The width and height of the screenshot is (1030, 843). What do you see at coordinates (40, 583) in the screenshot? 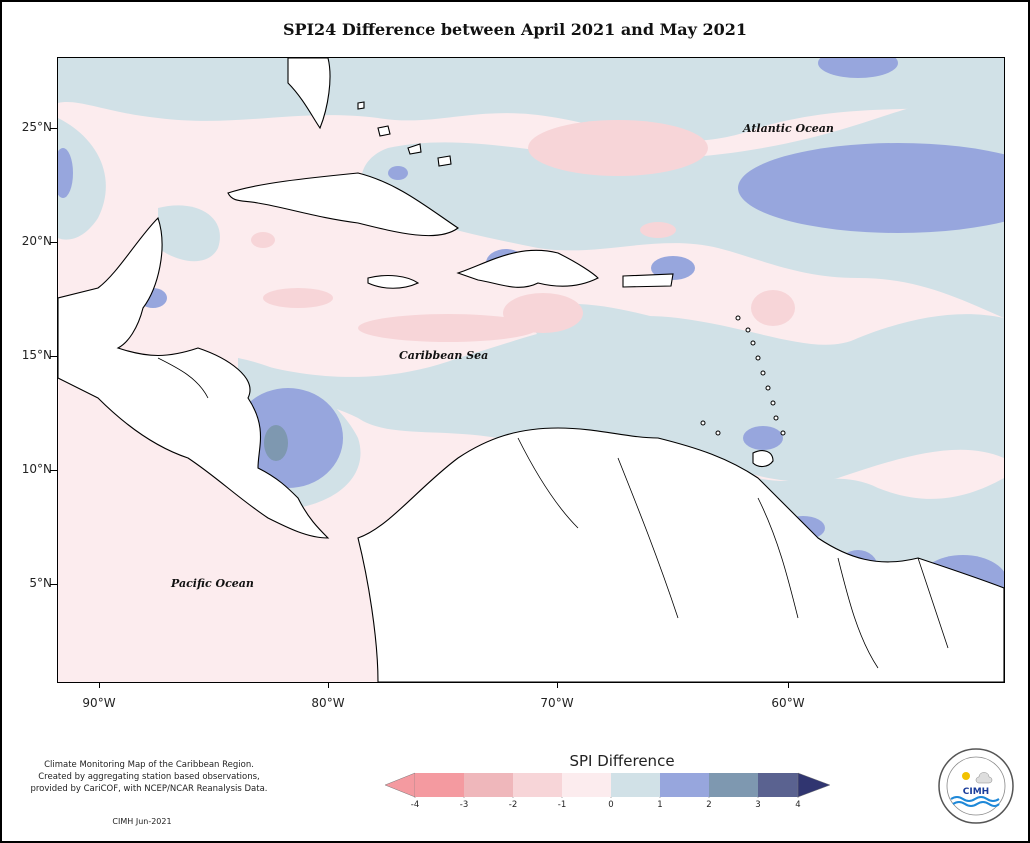
I see `lat-label-5n: 5°N` at bounding box center [40, 583].